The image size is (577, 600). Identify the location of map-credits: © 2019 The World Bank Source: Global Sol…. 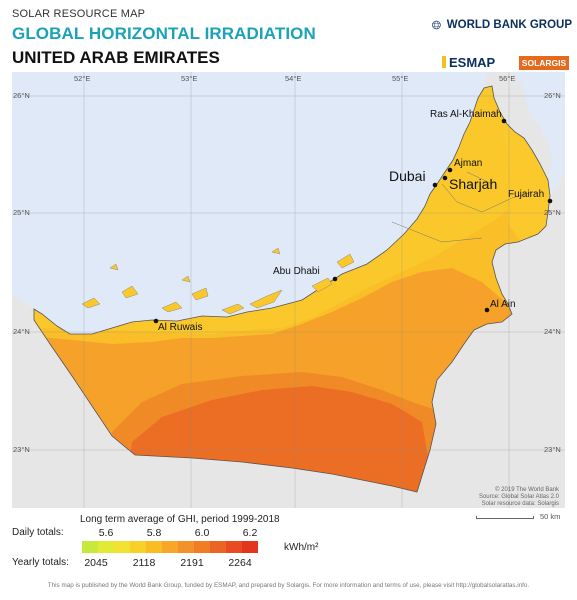
(519, 497).